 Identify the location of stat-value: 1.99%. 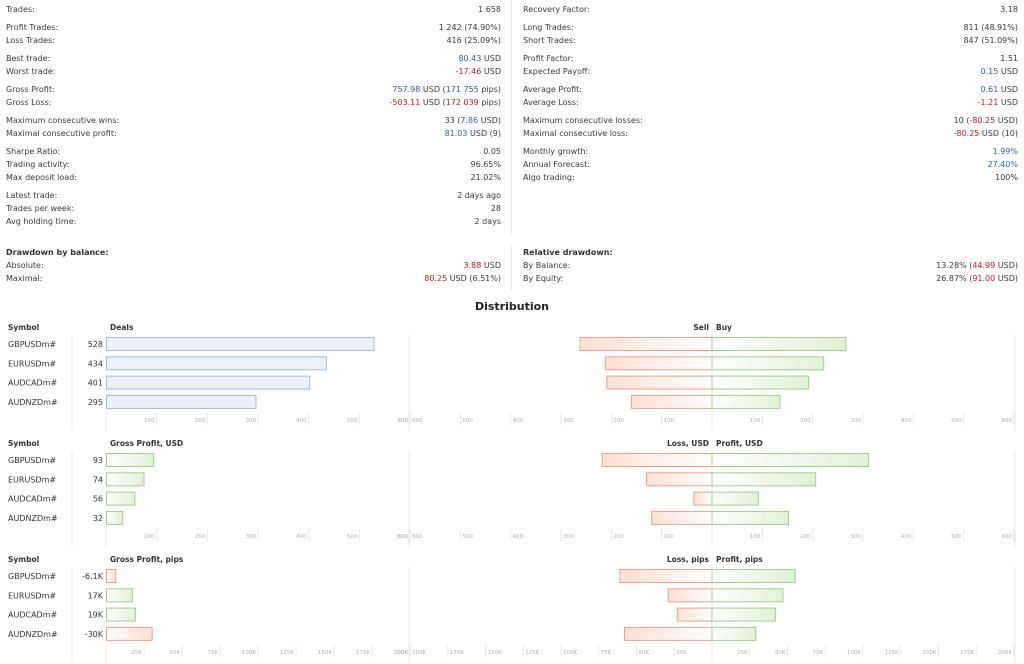
(1005, 151).